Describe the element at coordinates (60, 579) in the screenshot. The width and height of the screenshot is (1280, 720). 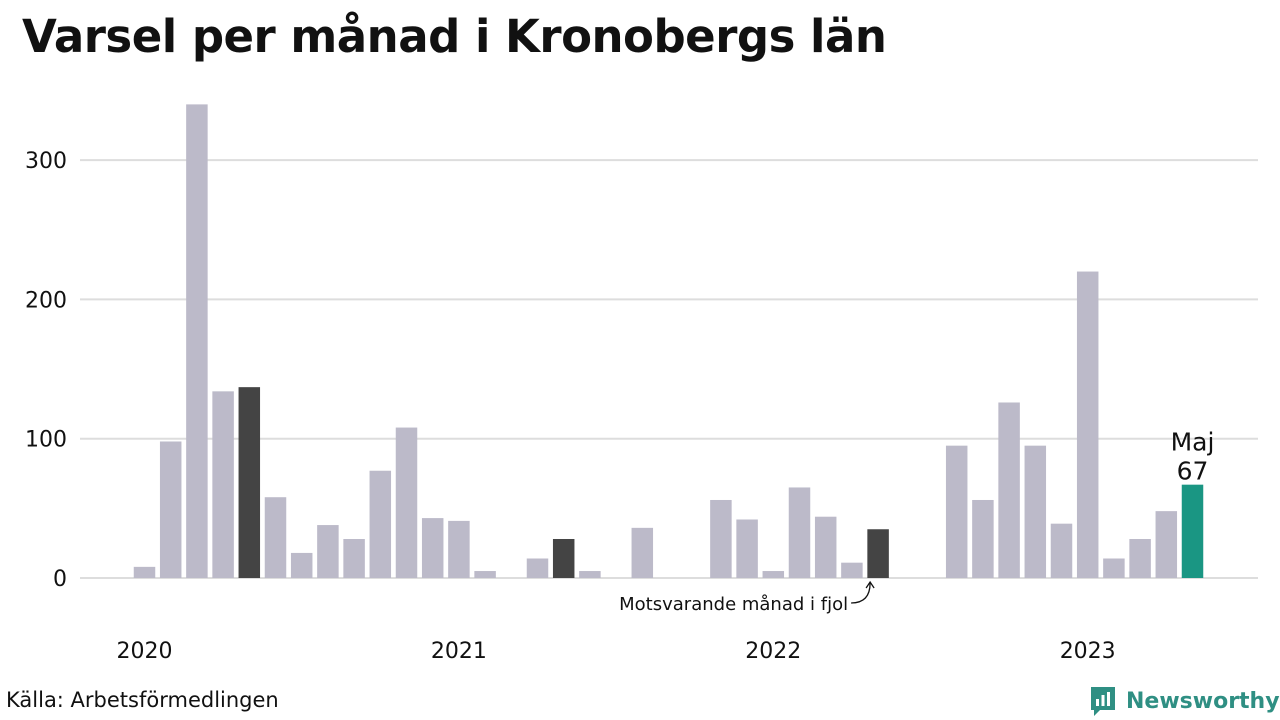
I see `y-tick-label: 0` at that location.